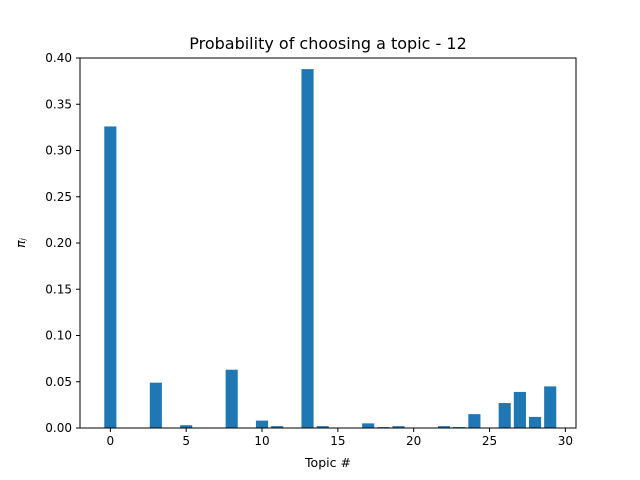 Image resolution: width=640 pixels, height=480 pixels. Describe the element at coordinates (20, 242) in the screenshot. I see `y-axis-label: πⱼ` at that location.